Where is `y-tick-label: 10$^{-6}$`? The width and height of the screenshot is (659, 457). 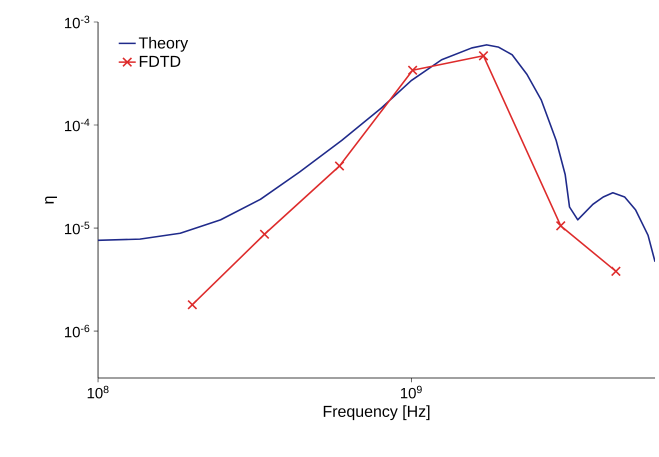 y-tick-label: 10$^{-6}$ is located at coordinates (77, 331).